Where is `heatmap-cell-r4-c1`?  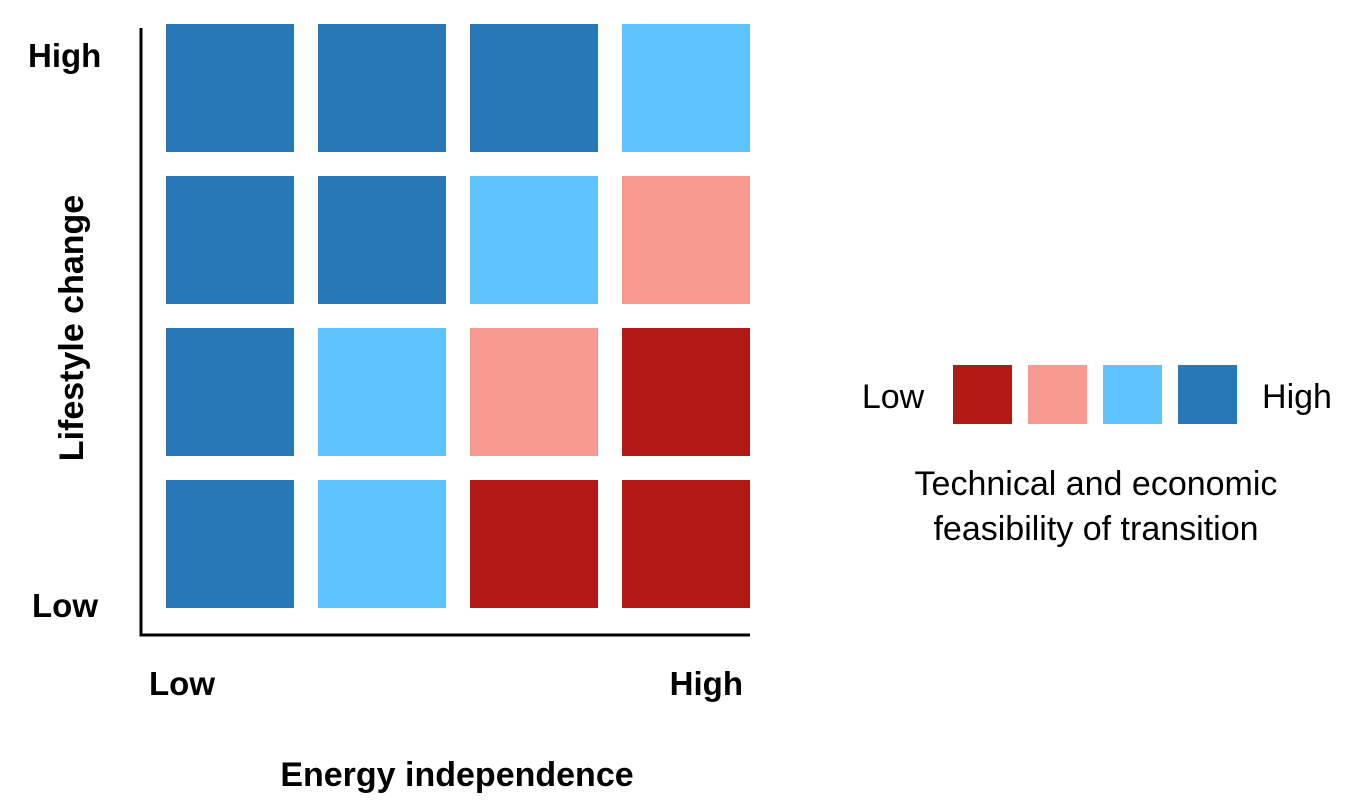 heatmap-cell-r4-c1 is located at coordinates (230, 544).